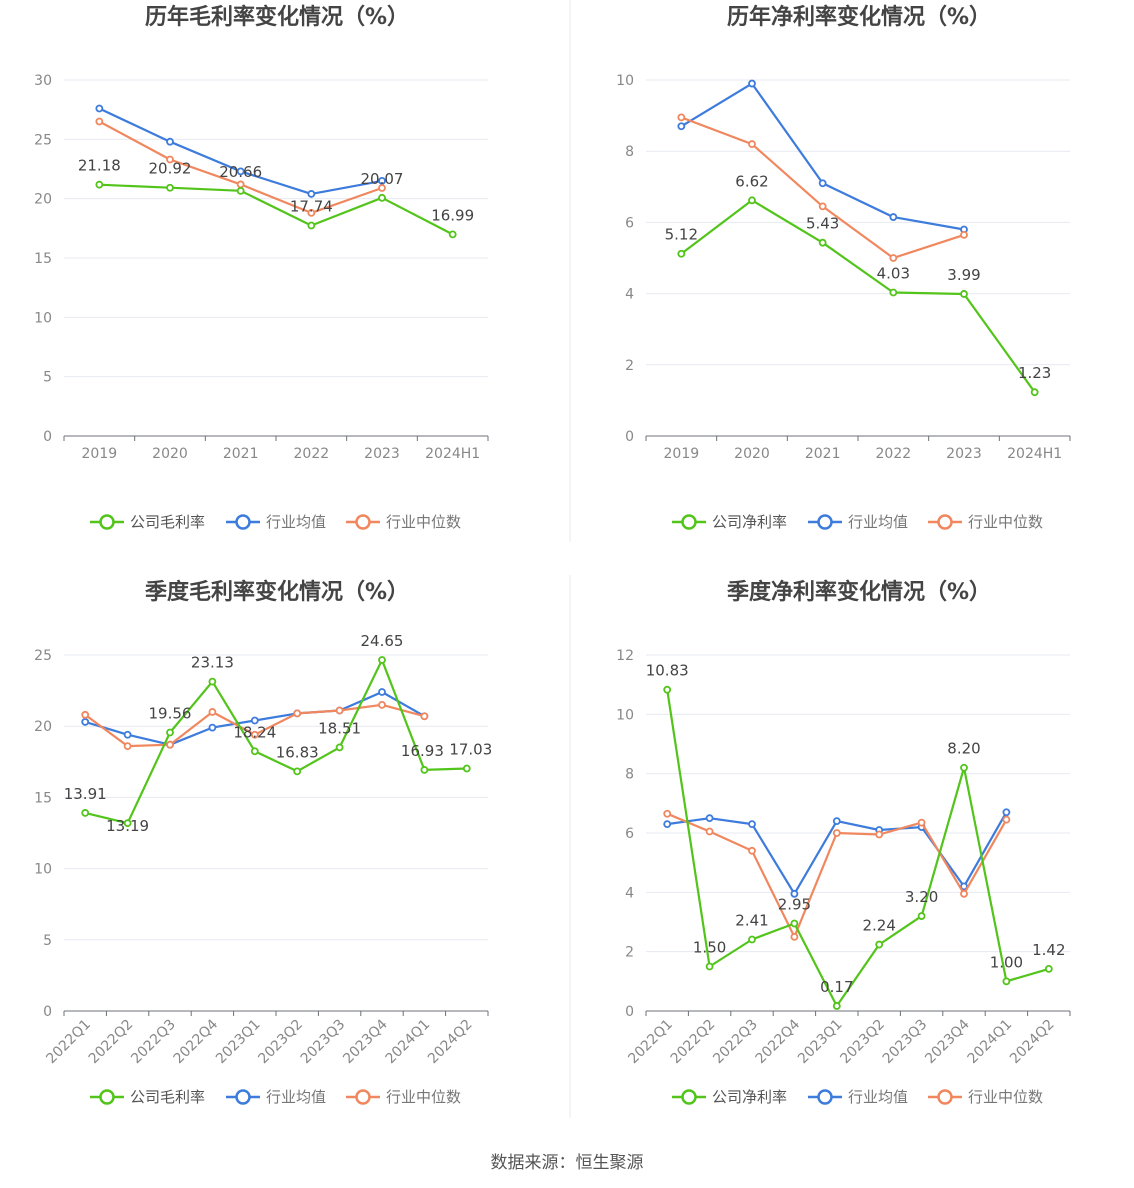 The height and width of the screenshot is (1188, 1134). What do you see at coordinates (825, 522) in the screenshot?
I see `circle-line-icon` at bounding box center [825, 522].